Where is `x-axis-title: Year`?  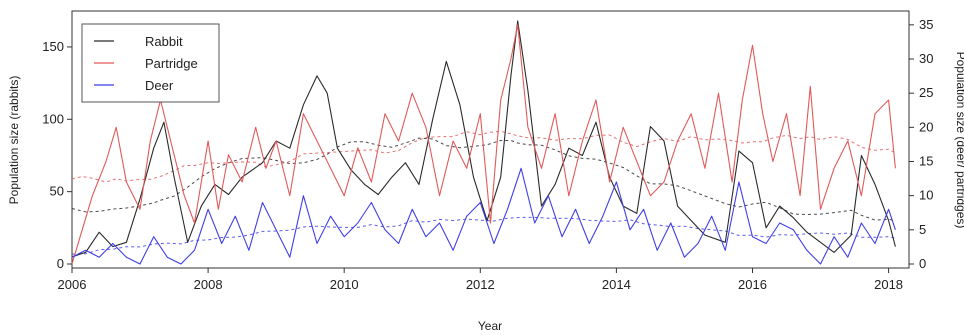
x-axis-title: Year is located at coordinates (490, 326).